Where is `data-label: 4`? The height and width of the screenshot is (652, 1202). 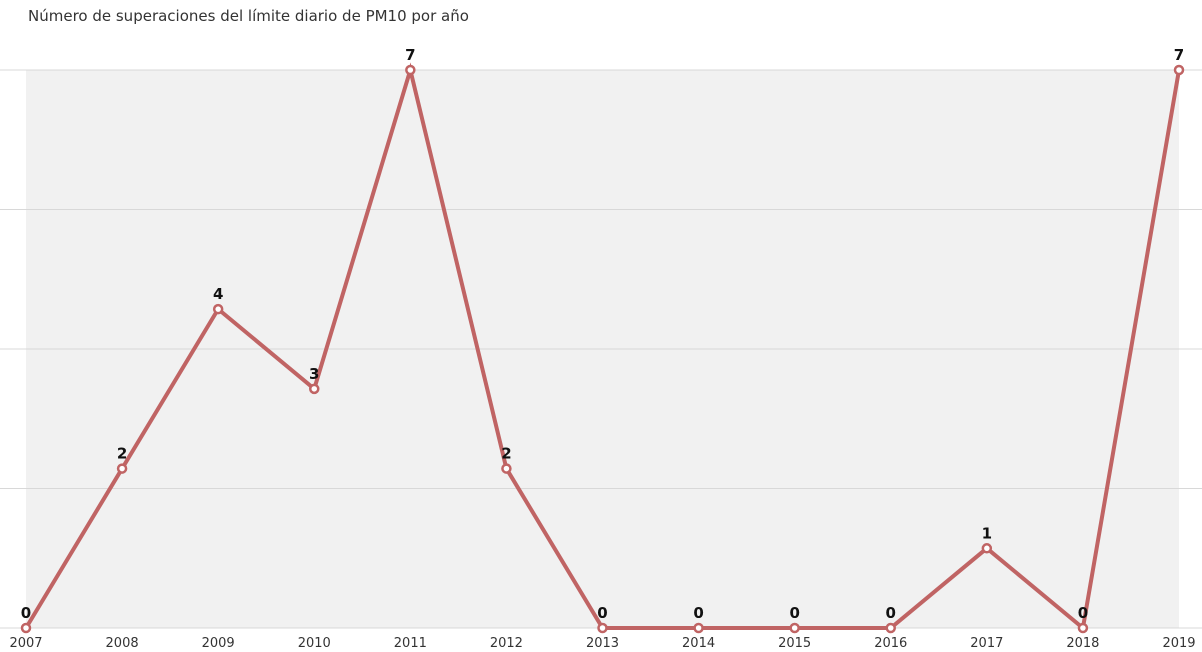 data-label: 4 is located at coordinates (218, 294).